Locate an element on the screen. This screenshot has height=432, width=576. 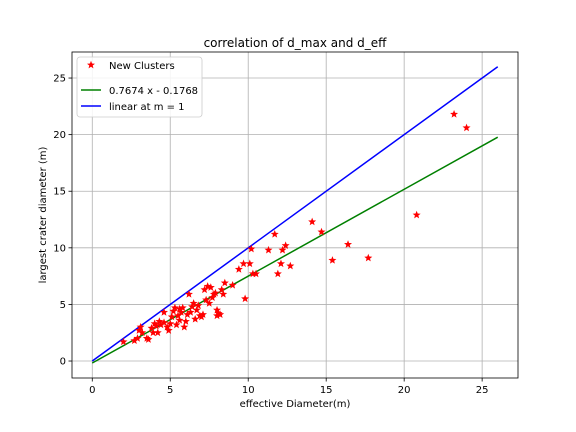
y-tick-label: 15 is located at coordinates (59, 192).